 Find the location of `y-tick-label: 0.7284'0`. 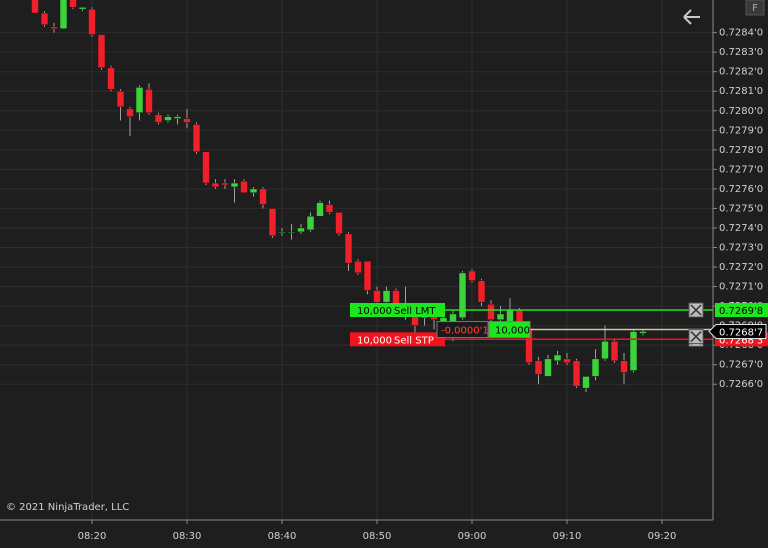

y-tick-label: 0.7284'0 is located at coordinates (741, 33).